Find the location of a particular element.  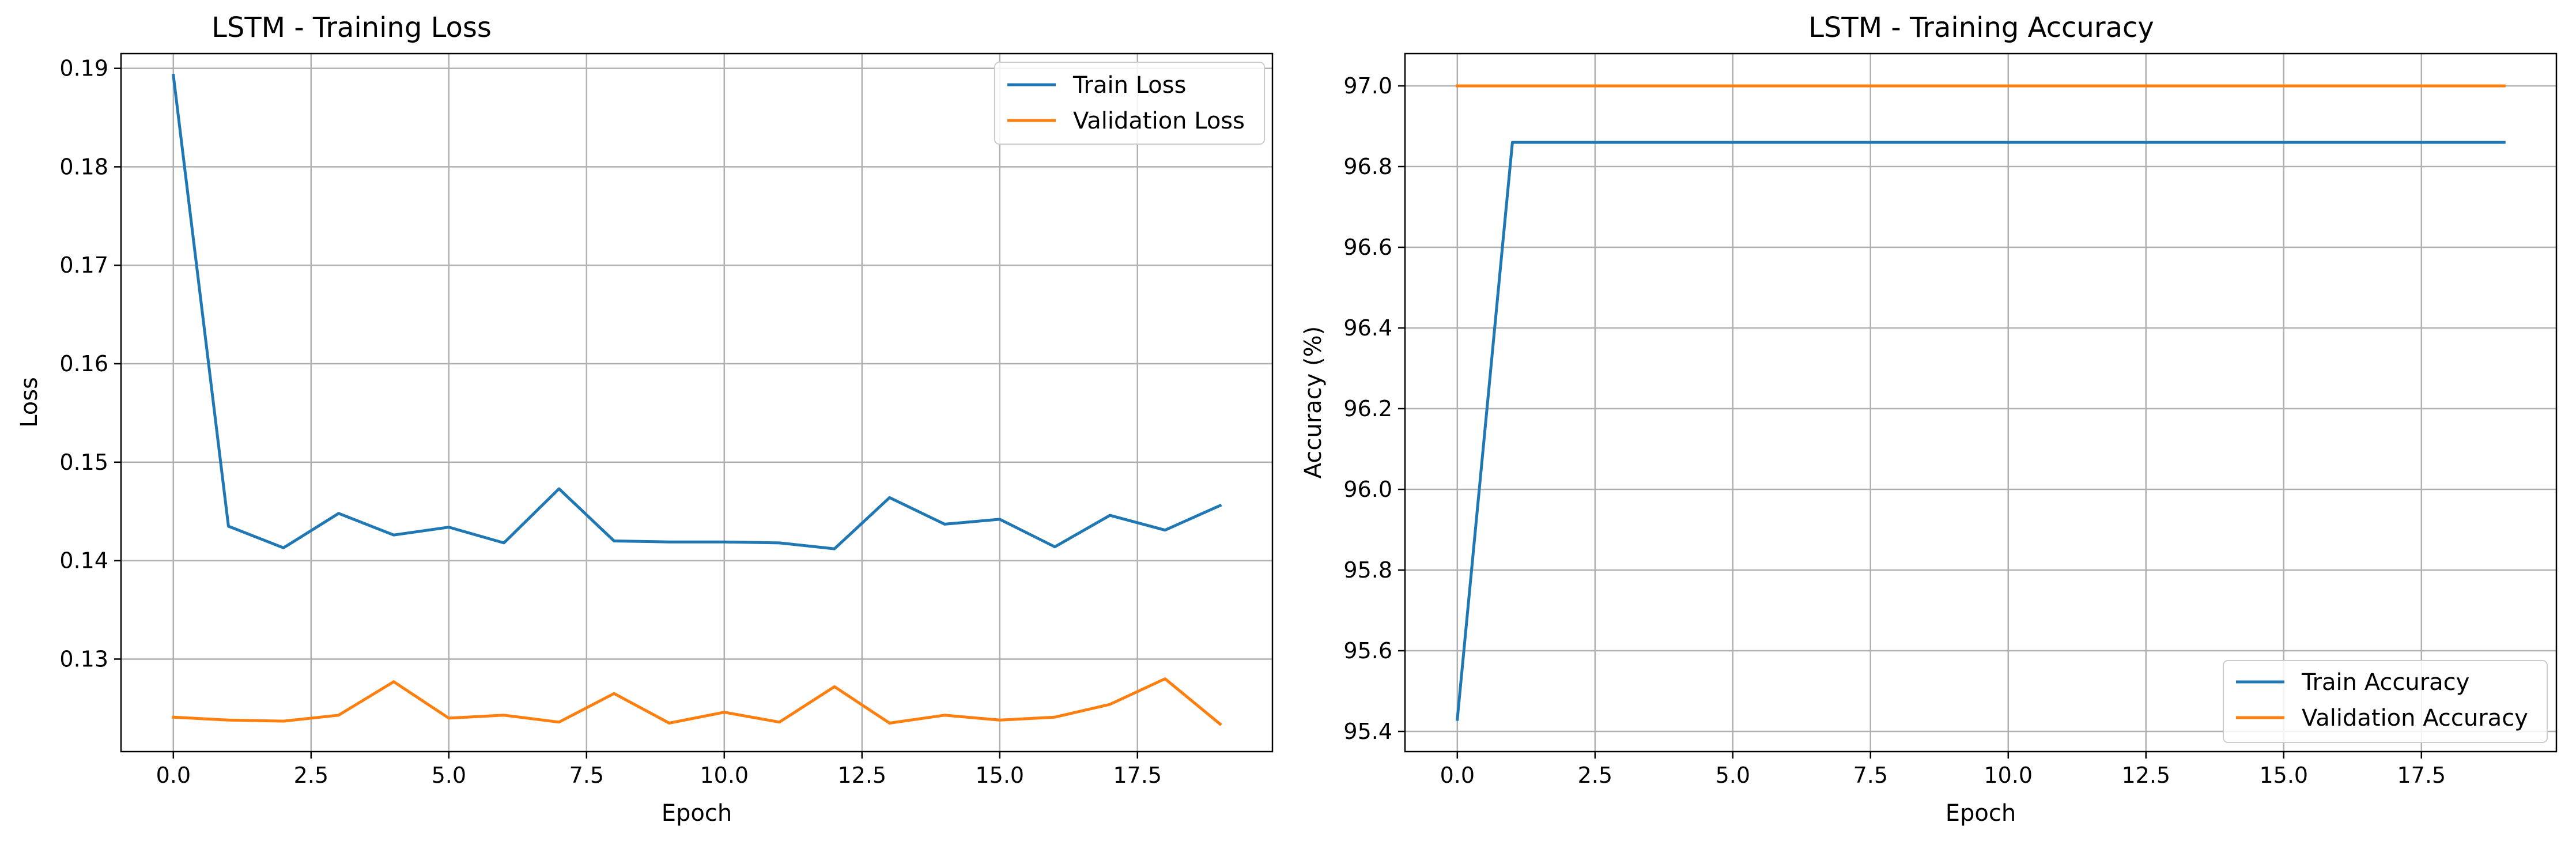

loss-chart-y-tick-label: 0.18 is located at coordinates (83, 167).